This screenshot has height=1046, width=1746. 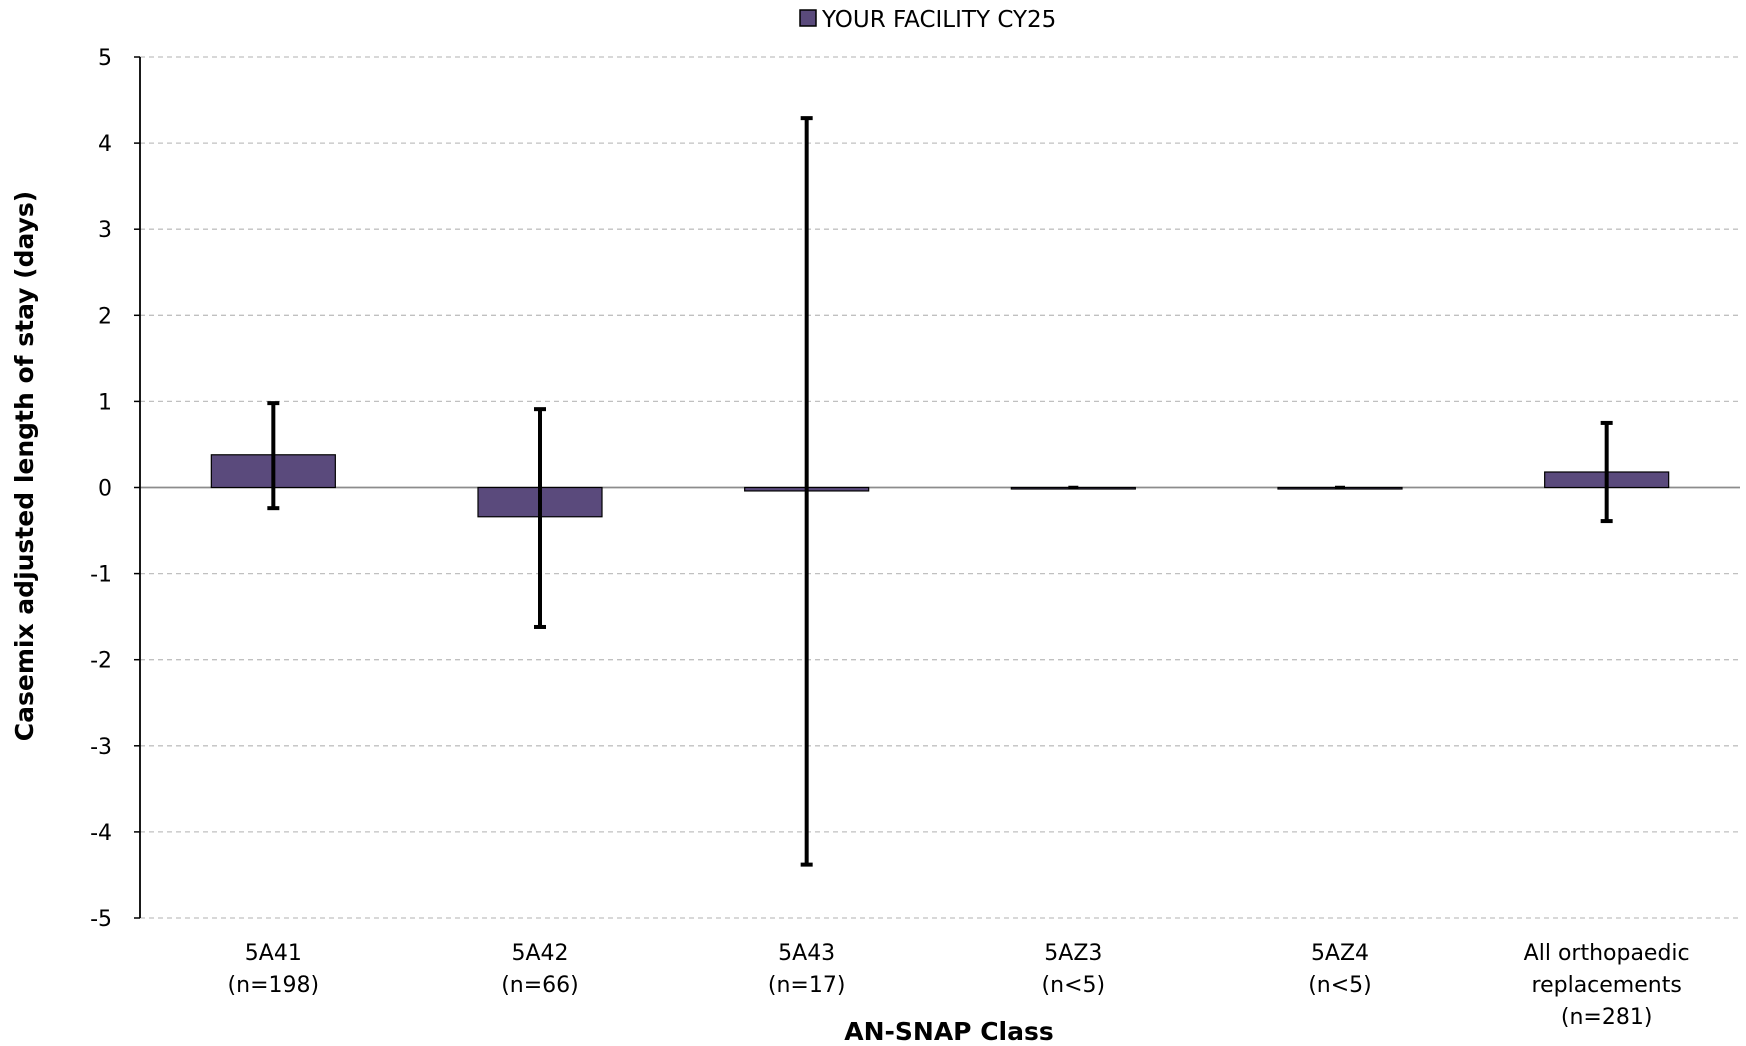 I want to click on x-tick-label-line: 5A41, so click(x=273, y=953).